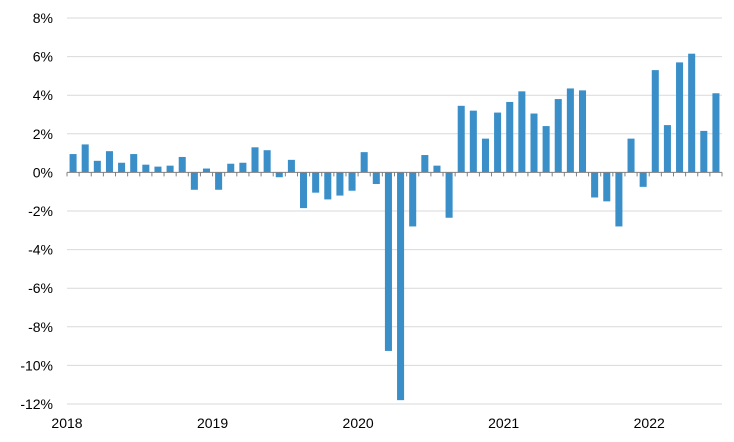  What do you see at coordinates (503, 423) in the screenshot?
I see `x-tick-label: 2021` at bounding box center [503, 423].